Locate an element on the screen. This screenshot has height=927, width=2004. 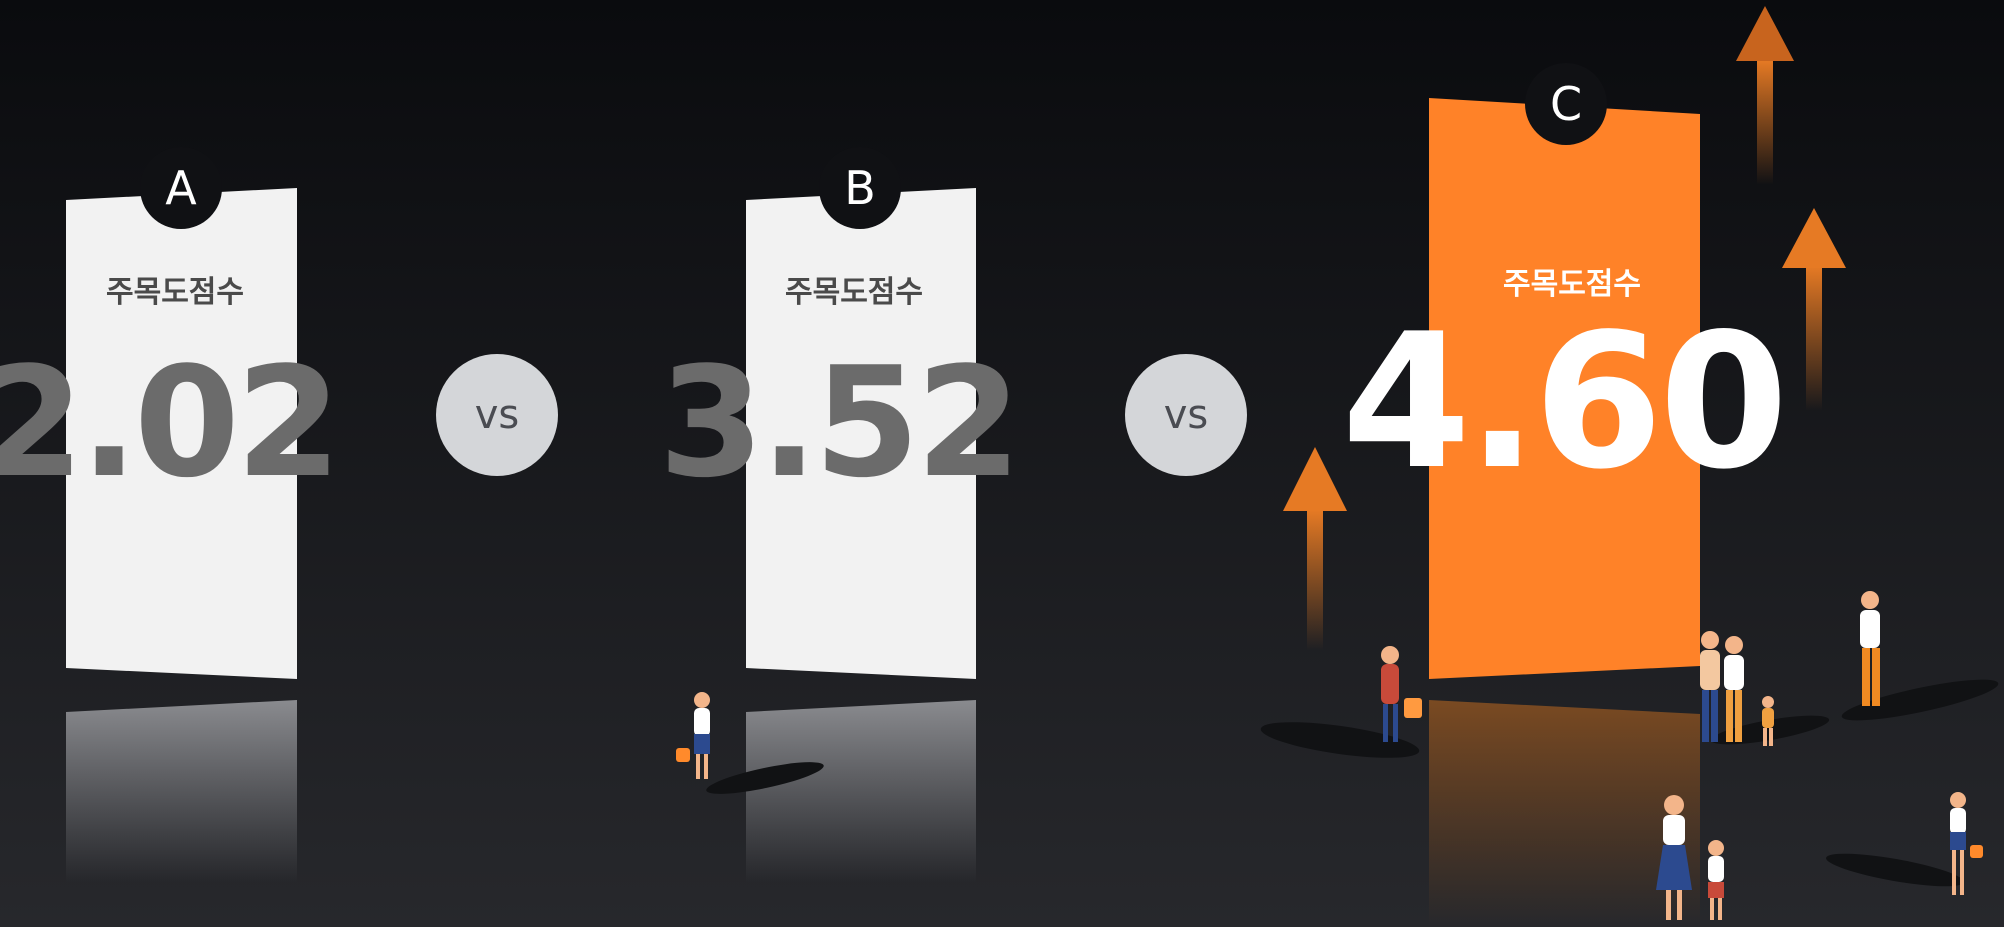
score: 2.02 is located at coordinates (169, 422).